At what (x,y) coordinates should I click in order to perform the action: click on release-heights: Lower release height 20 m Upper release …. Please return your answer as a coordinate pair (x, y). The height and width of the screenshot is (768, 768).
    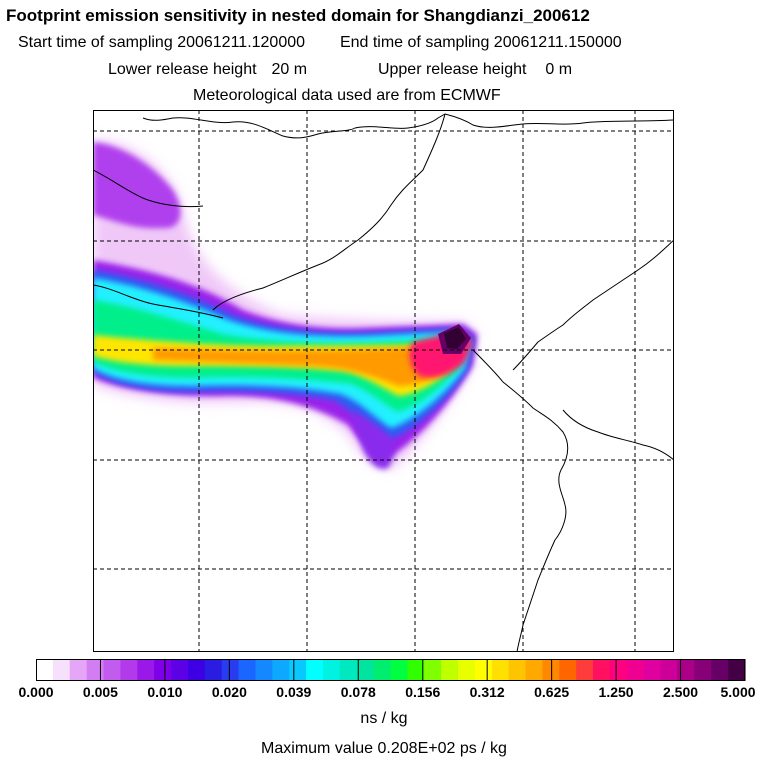
    Looking at the image, I should click on (340, 70).